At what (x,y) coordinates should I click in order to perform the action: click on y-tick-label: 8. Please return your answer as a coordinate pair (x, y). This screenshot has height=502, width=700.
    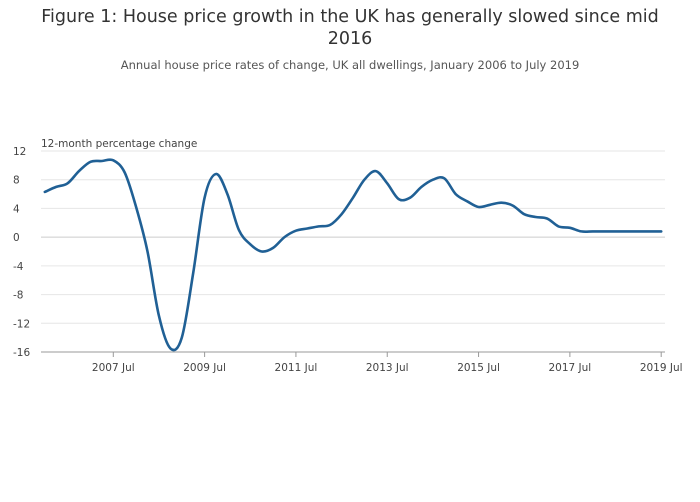
    Looking at the image, I should click on (16, 181).